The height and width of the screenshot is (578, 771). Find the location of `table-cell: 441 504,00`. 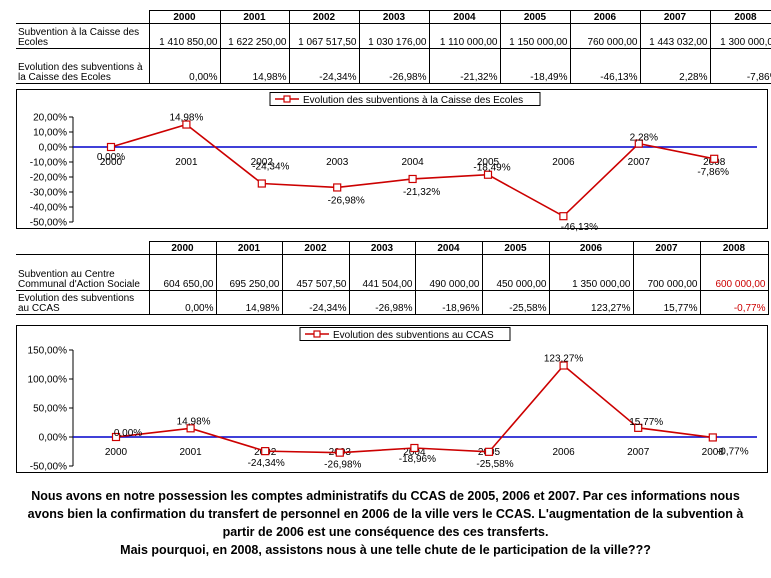

table-cell: 441 504,00 is located at coordinates (382, 272).